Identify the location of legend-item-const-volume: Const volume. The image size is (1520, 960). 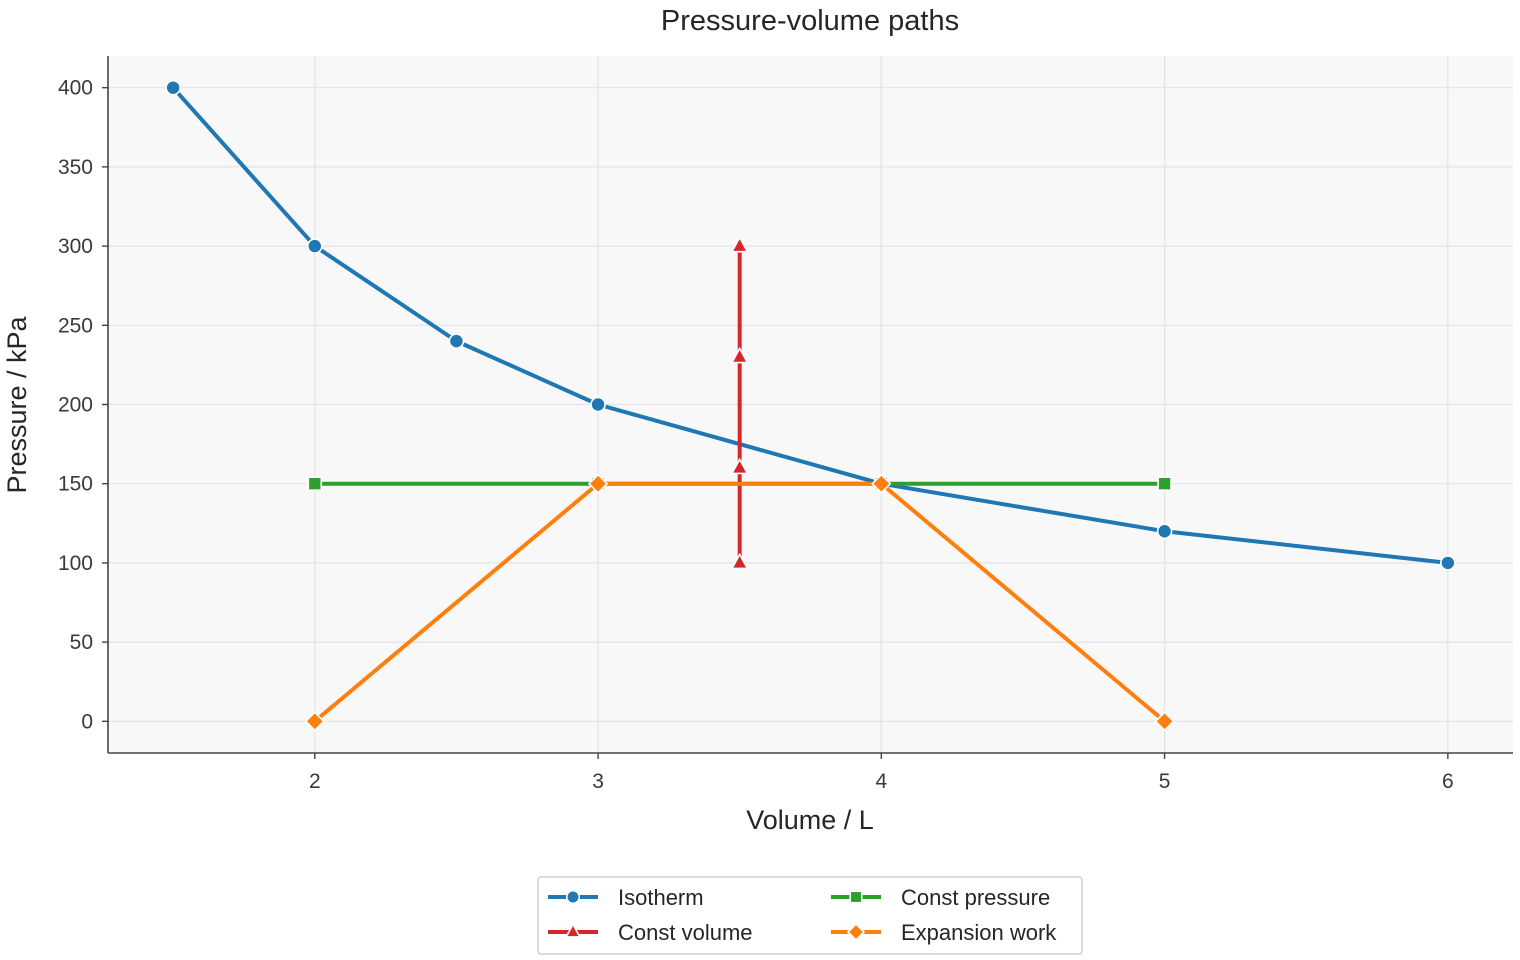
(650, 932).